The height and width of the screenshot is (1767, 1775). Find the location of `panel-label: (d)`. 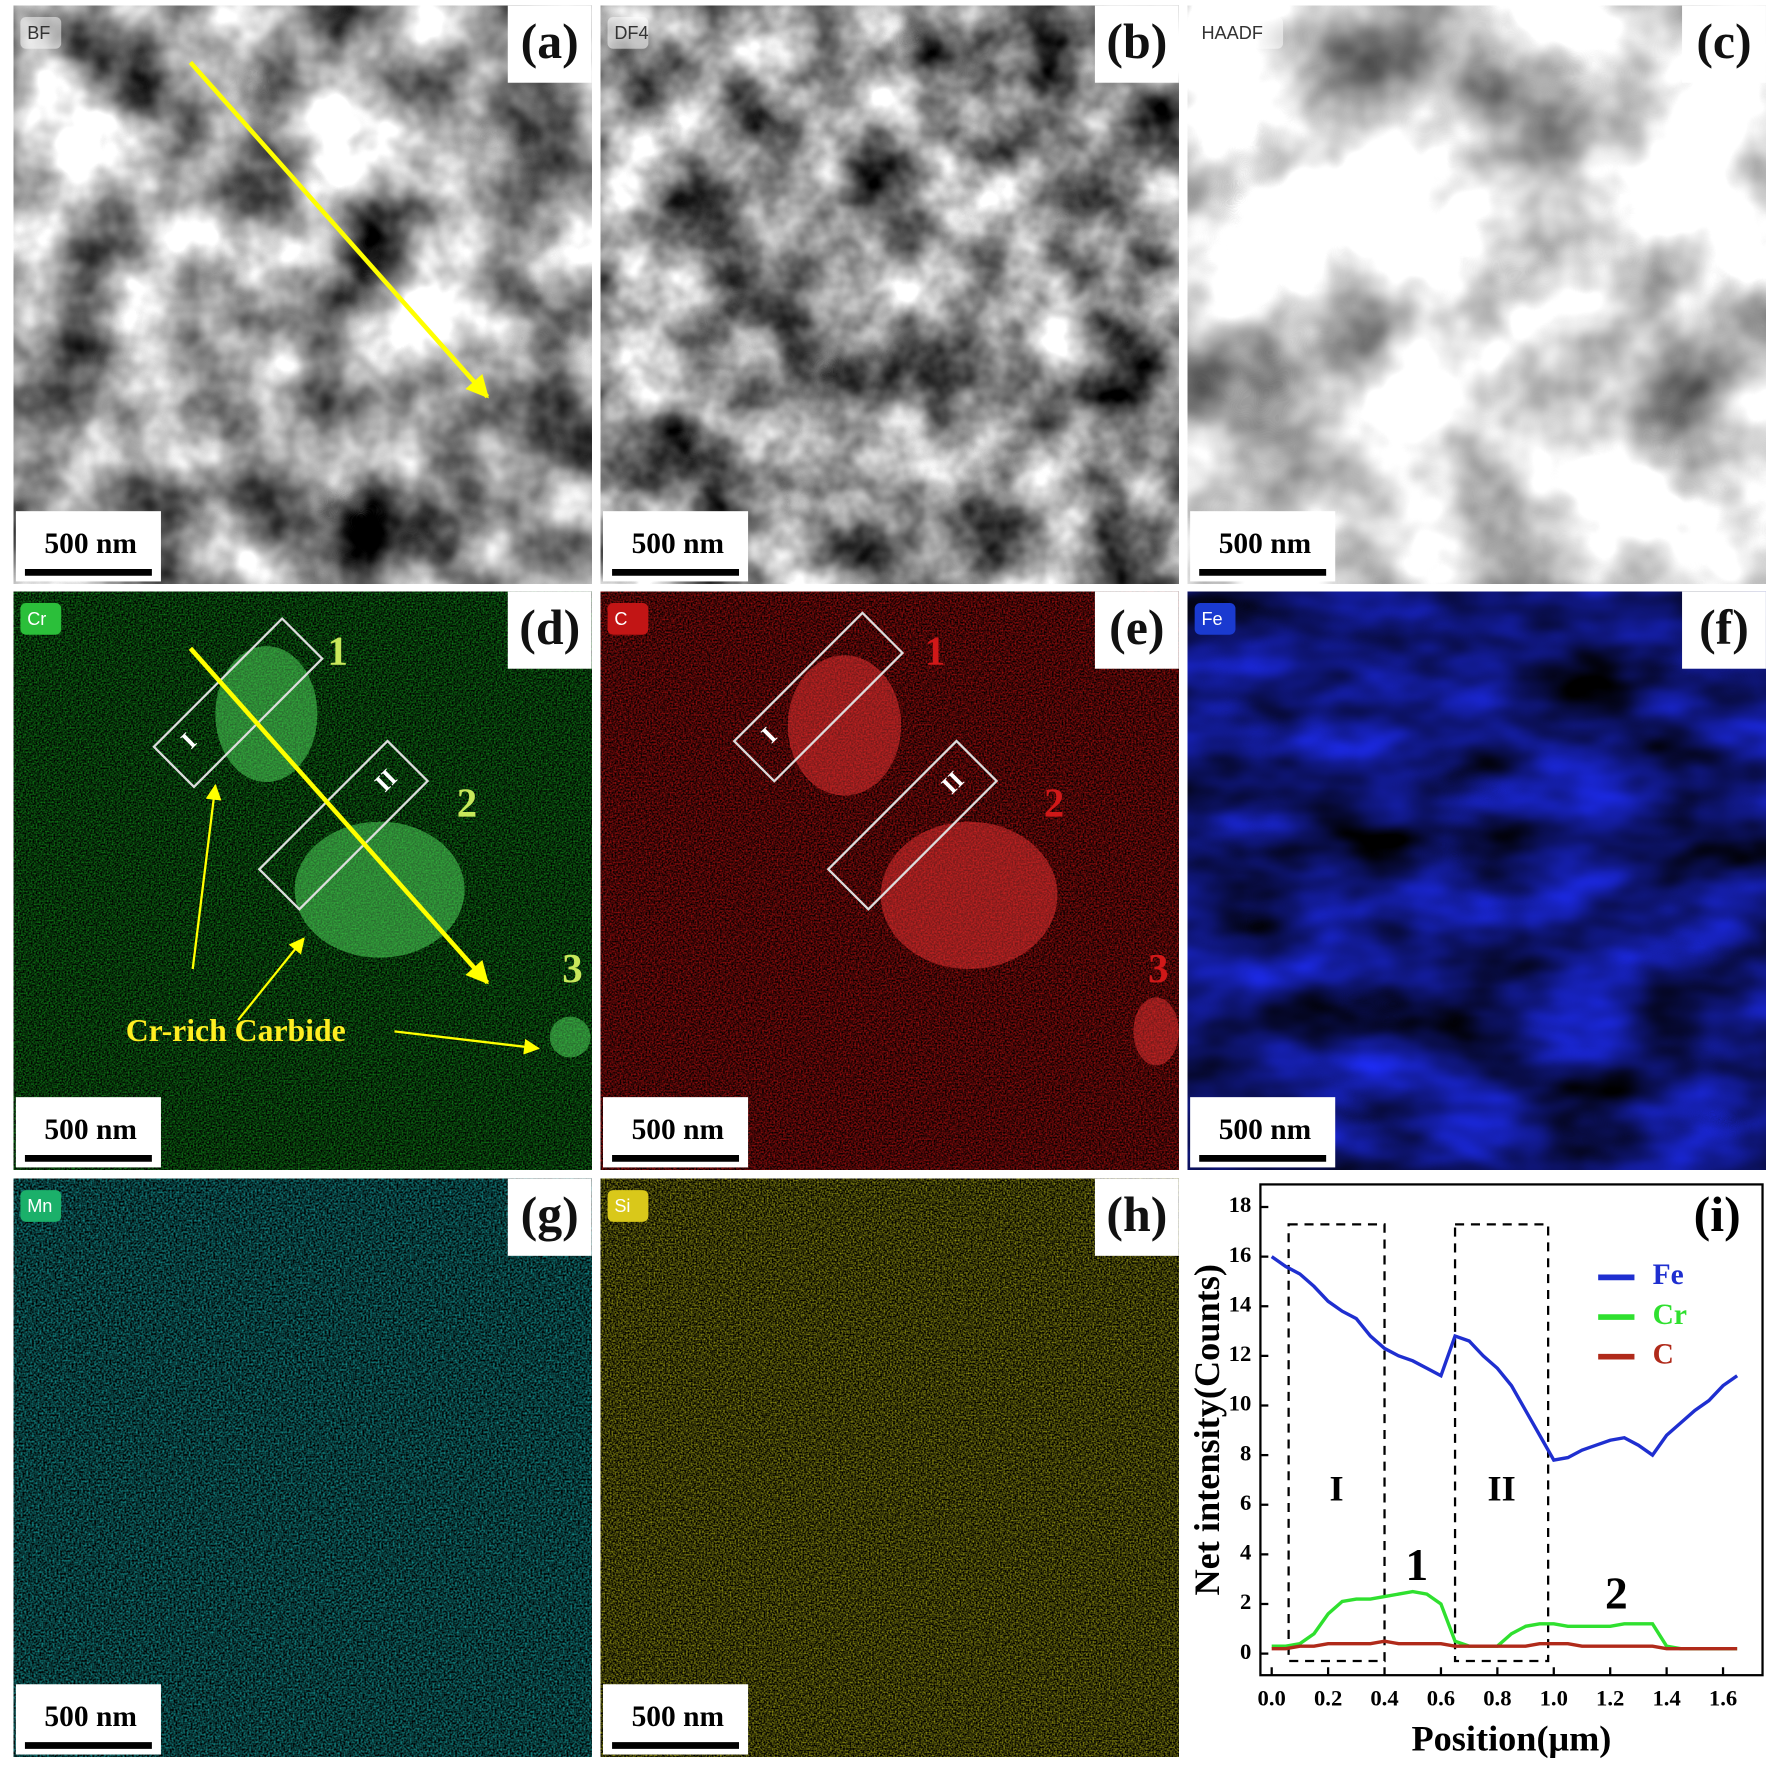

panel-label: (d) is located at coordinates (549, 627).